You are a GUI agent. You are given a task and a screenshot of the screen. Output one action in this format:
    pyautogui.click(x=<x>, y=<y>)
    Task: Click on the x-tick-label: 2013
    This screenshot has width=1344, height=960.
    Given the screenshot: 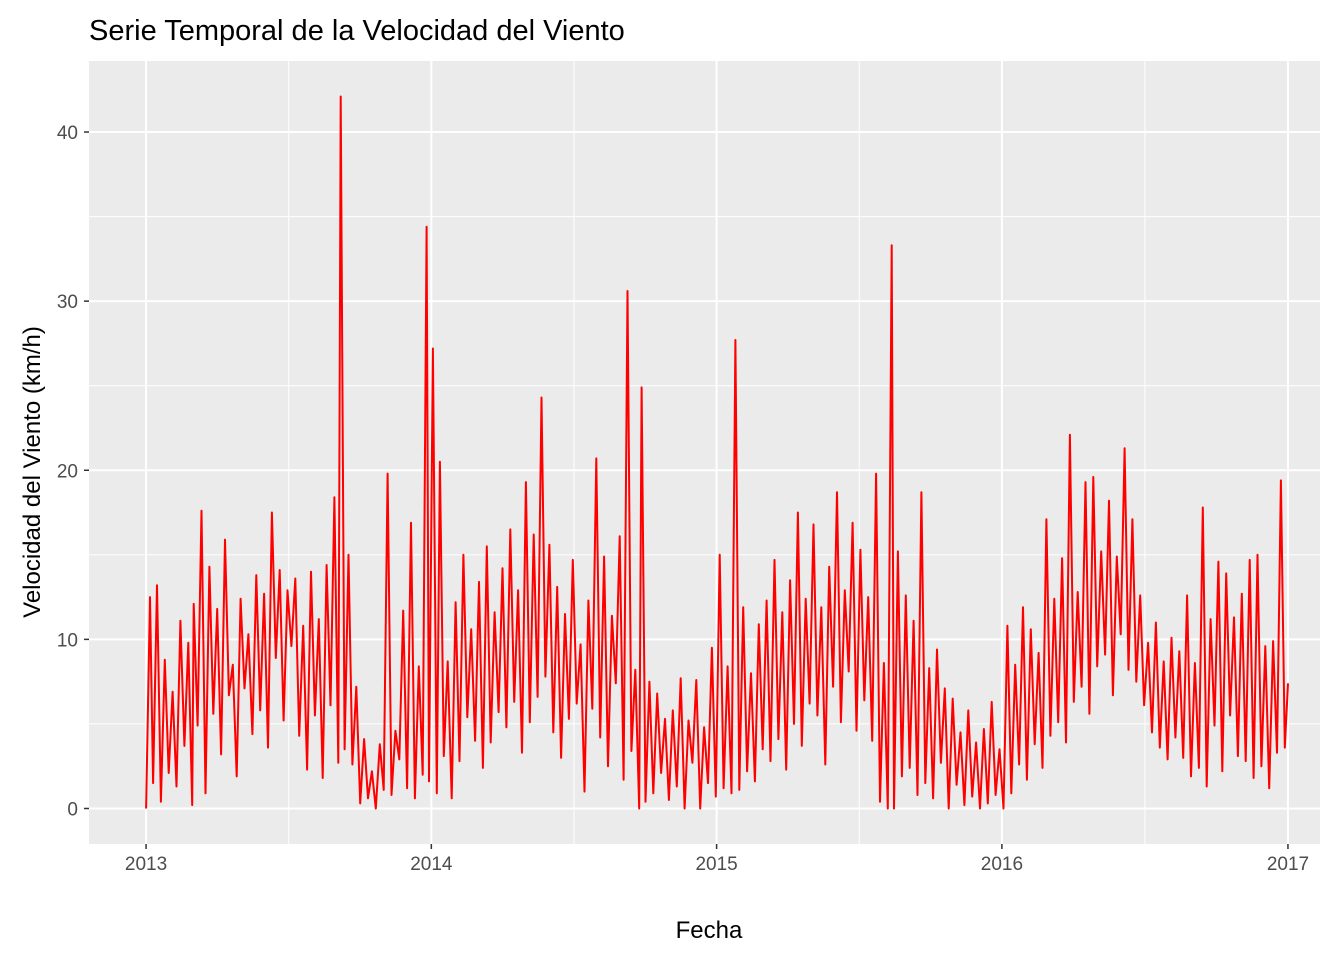 What is the action you would take?
    pyautogui.click(x=146, y=864)
    